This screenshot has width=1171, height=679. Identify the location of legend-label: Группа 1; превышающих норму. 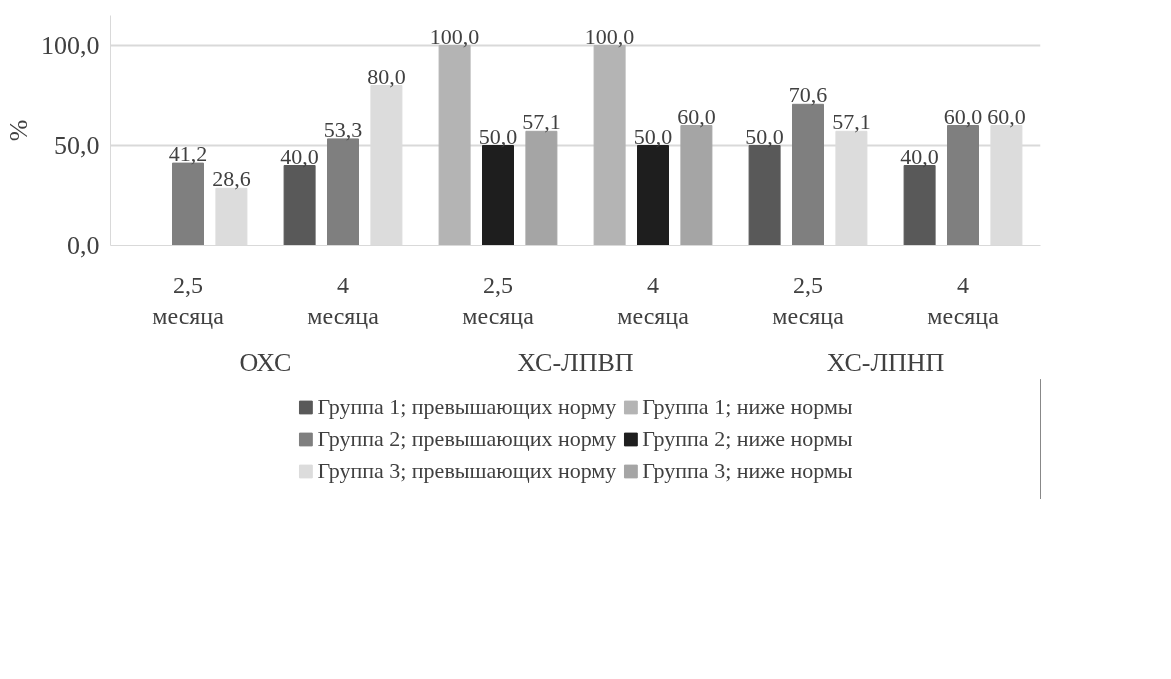
(467, 407).